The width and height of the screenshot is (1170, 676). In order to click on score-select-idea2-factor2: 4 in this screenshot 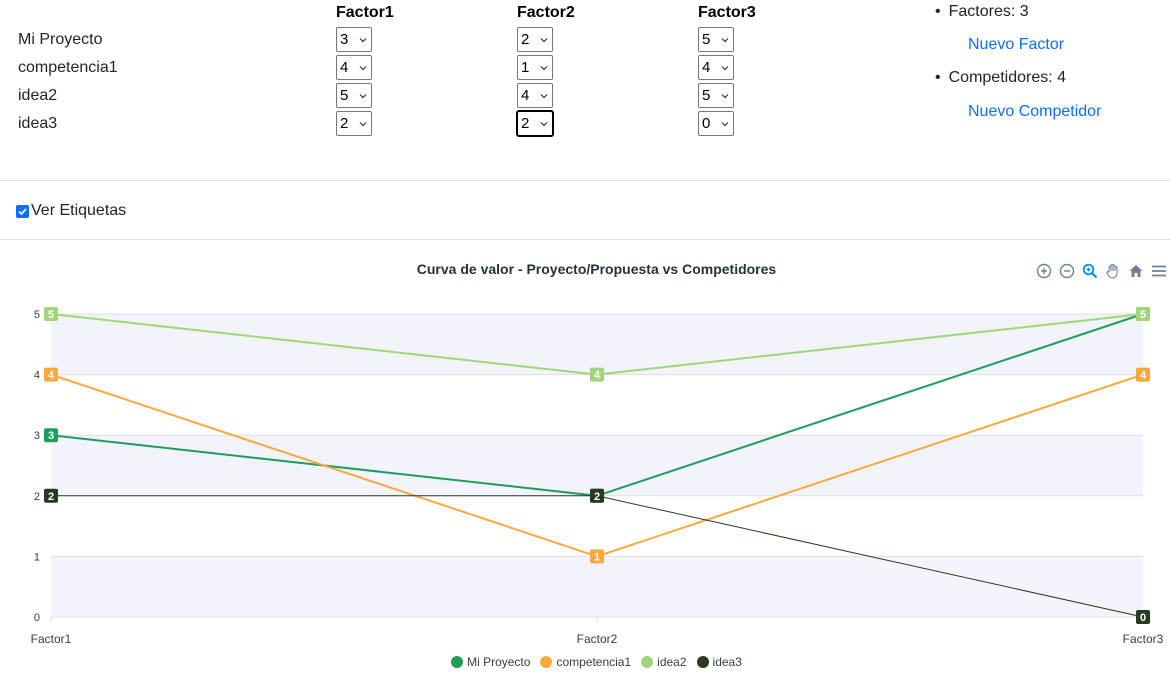, I will do `click(535, 95)`.